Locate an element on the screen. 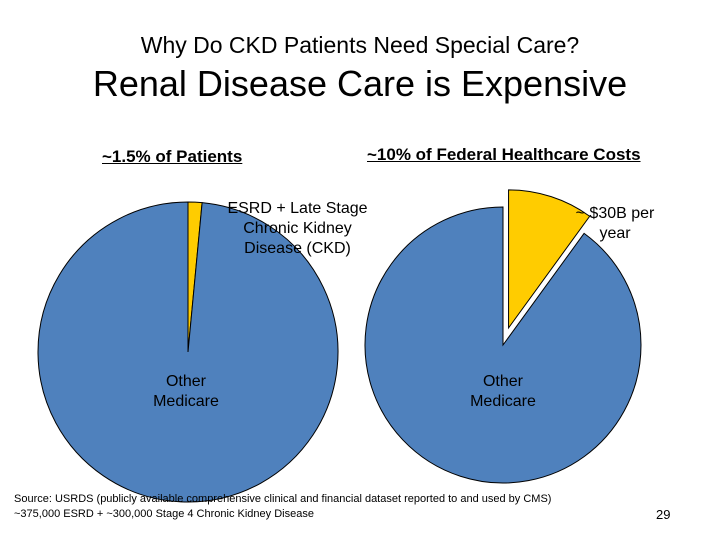  right-pie-slice-label-other: Other Medicare is located at coordinates (503, 391).